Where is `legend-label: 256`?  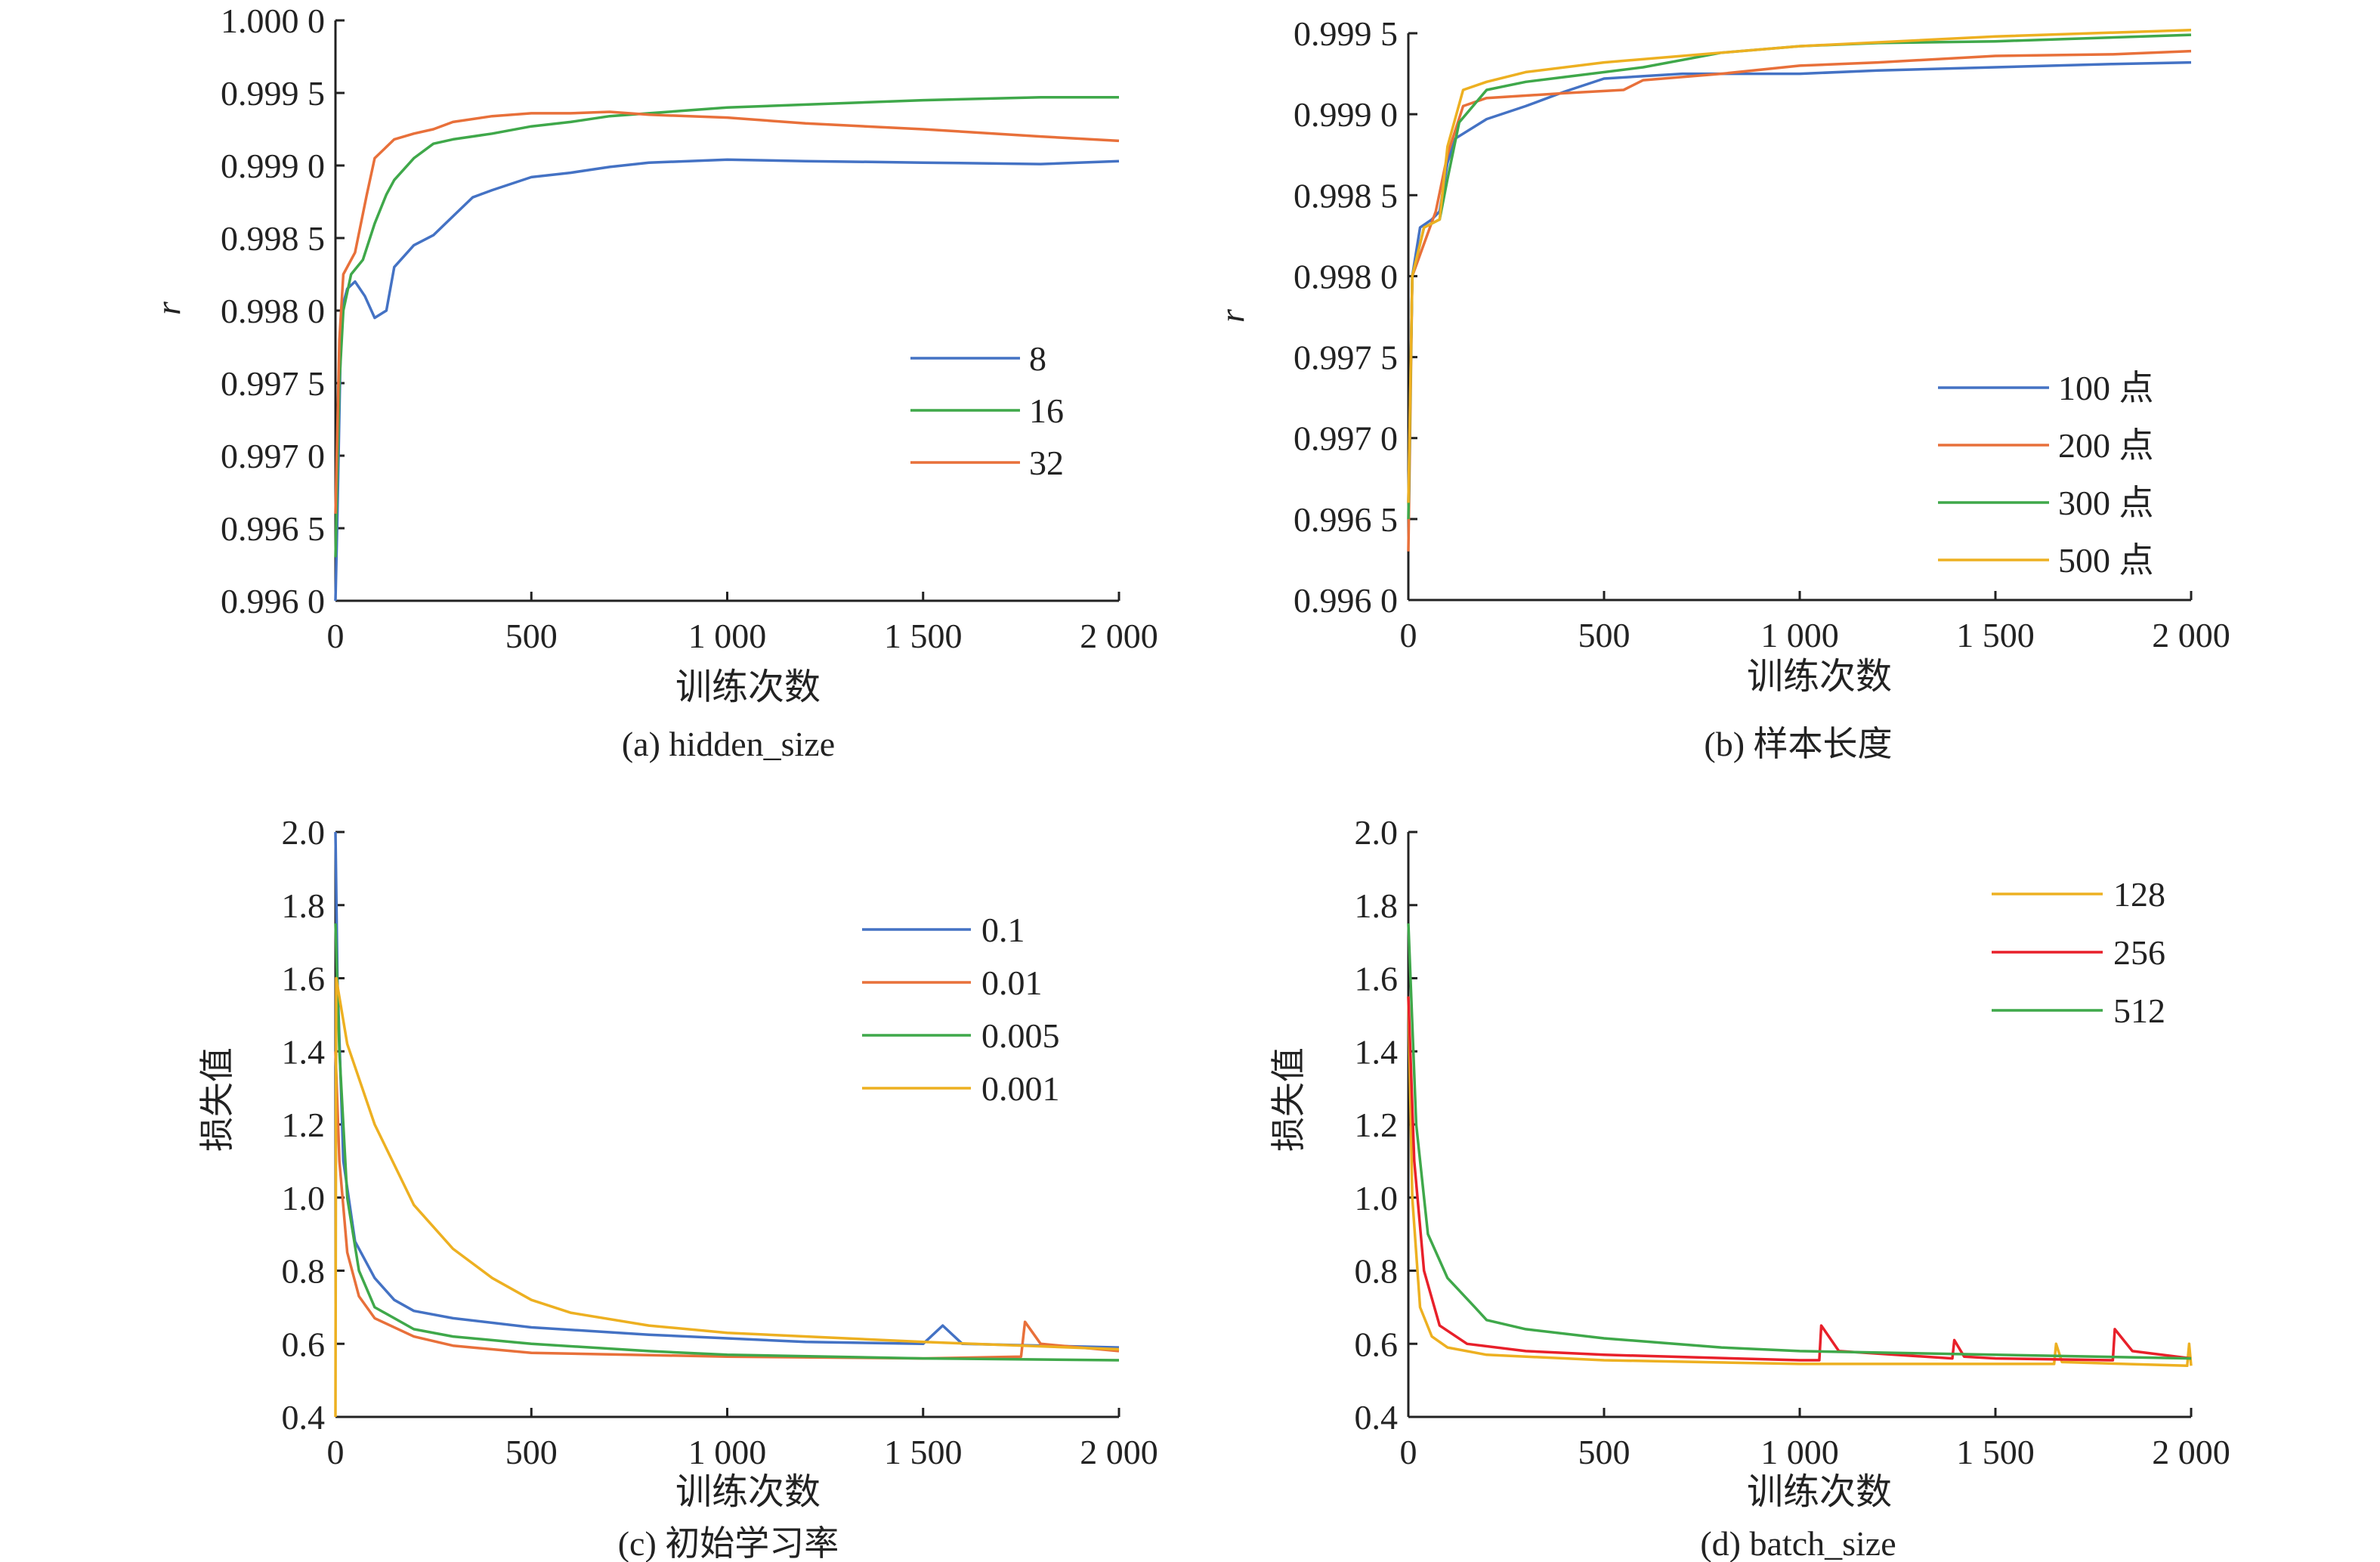 legend-label: 256 is located at coordinates (2139, 952).